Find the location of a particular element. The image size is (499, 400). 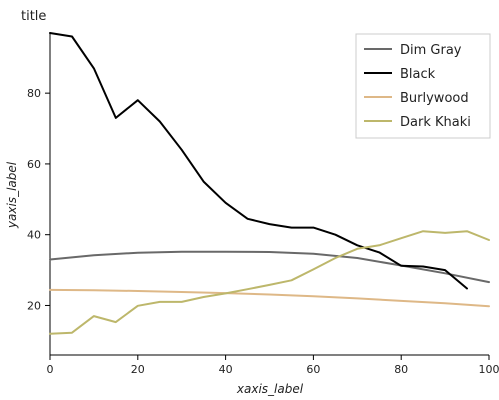

y-tick-label: 20 is located at coordinates (34, 305).